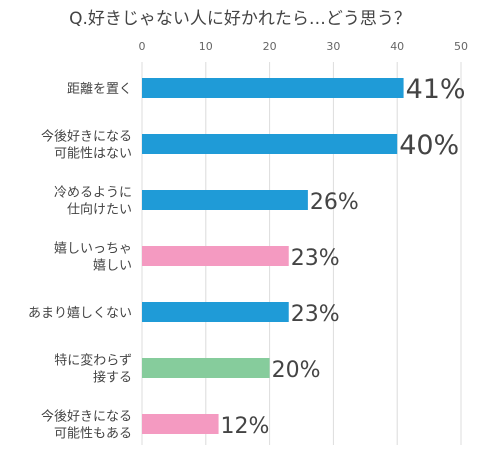 Image resolution: width=493 pixels, height=457 pixels. Describe the element at coordinates (93, 434) in the screenshot. I see `category-label: 可能性もある` at that location.